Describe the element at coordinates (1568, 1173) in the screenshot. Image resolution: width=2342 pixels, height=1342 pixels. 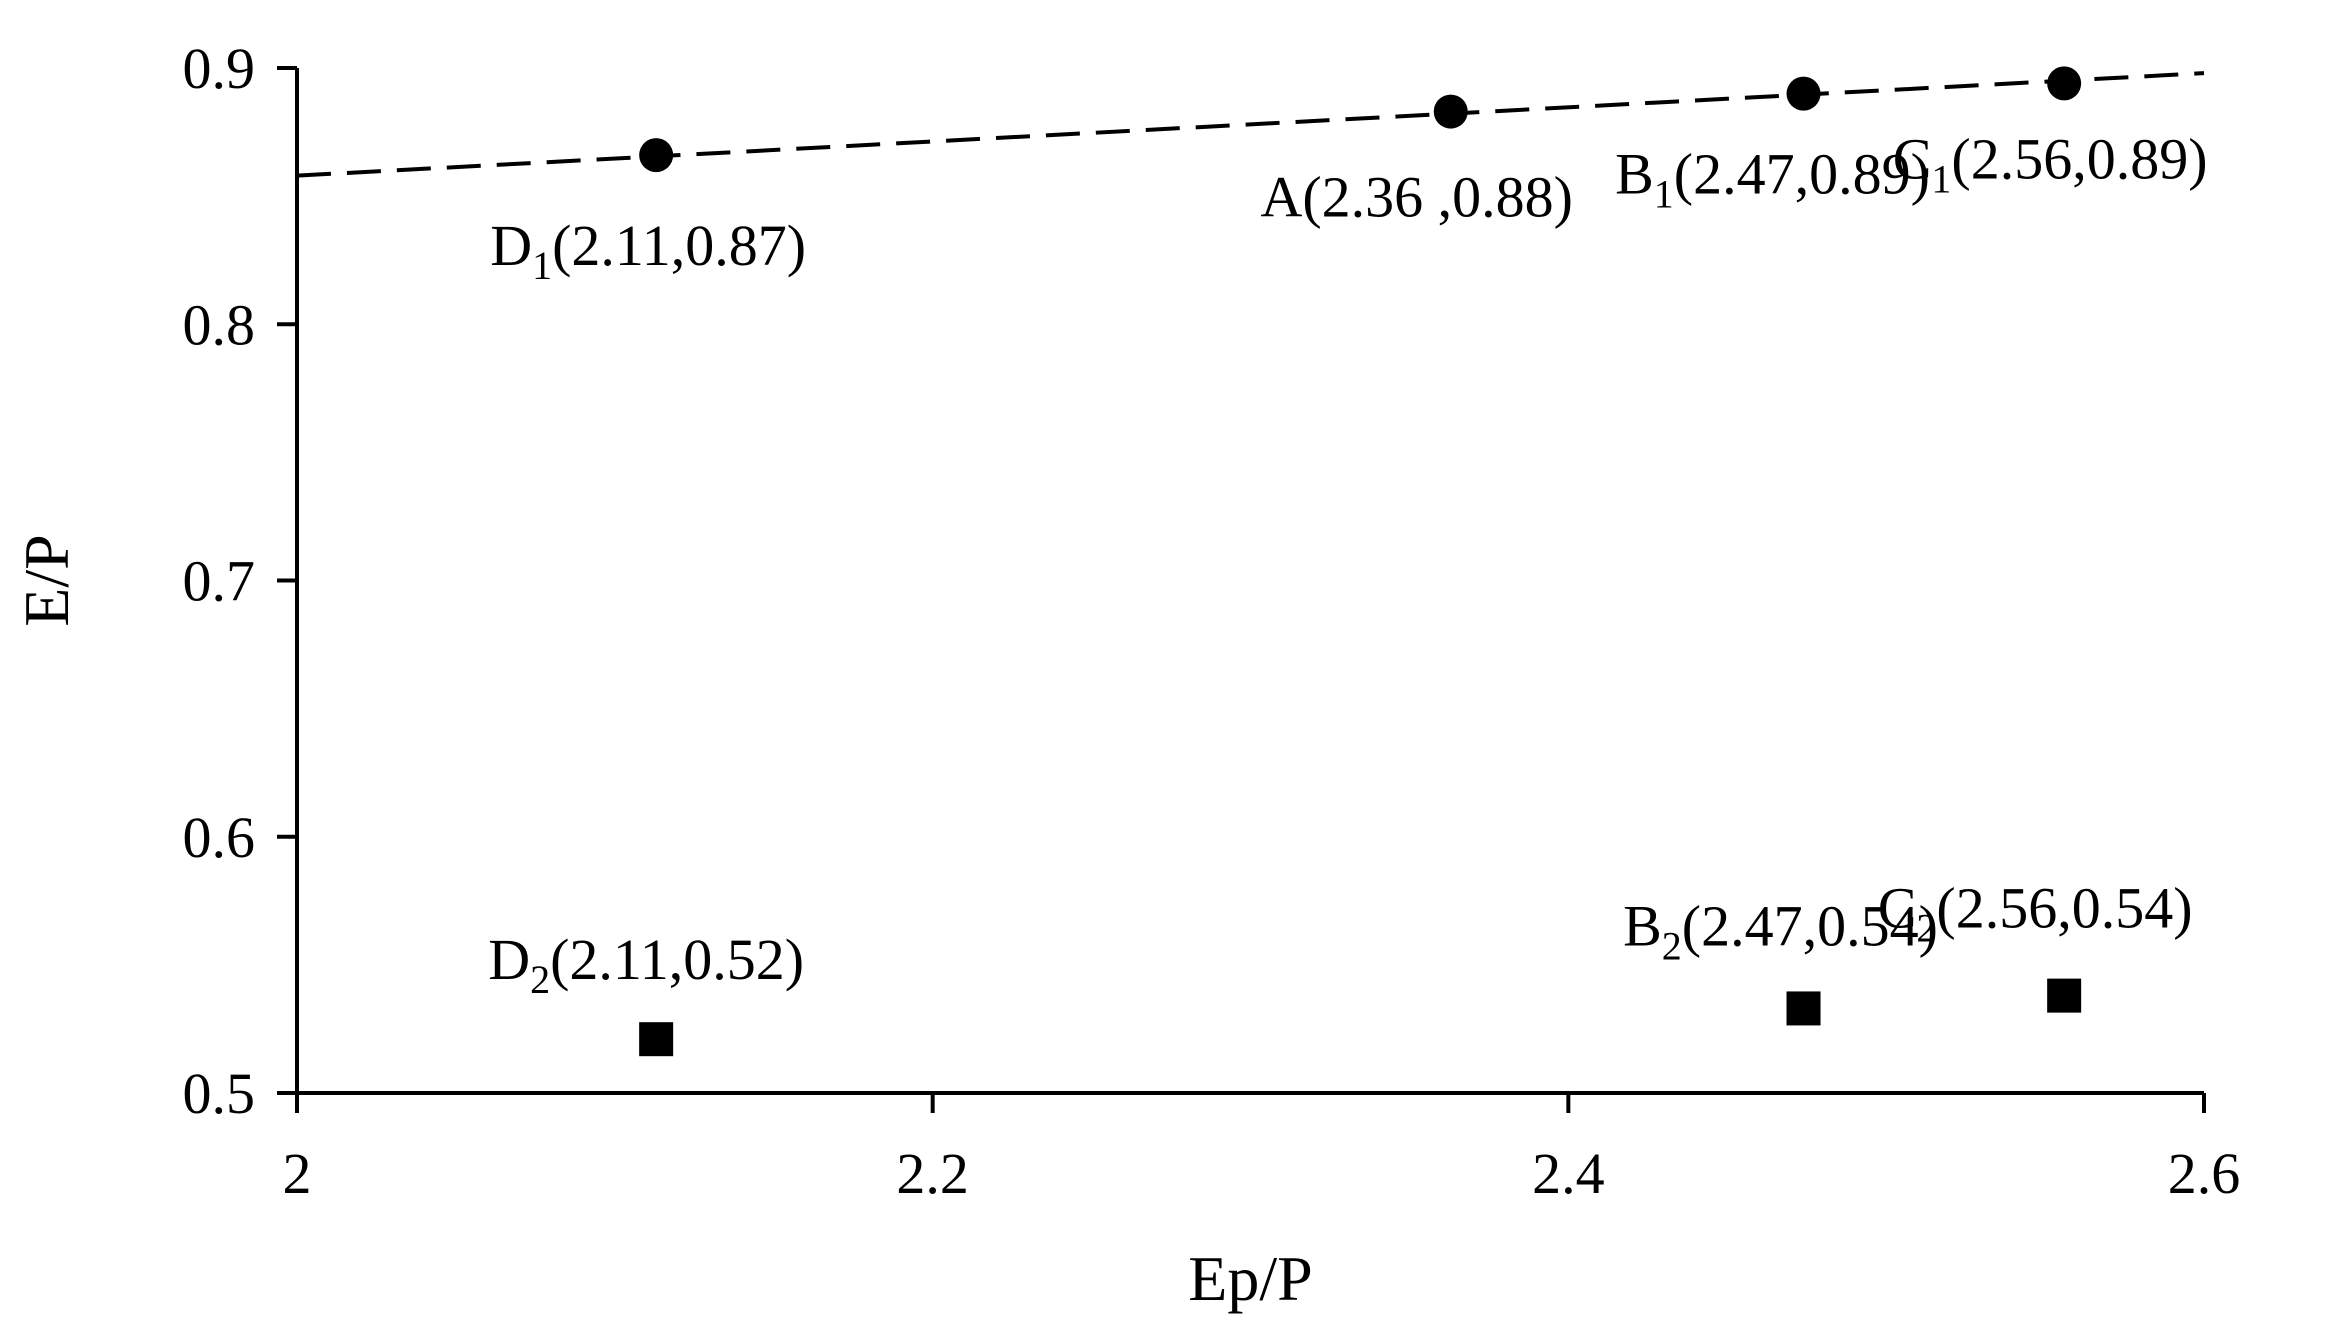
I see `x-tick-label: 2.4` at that location.